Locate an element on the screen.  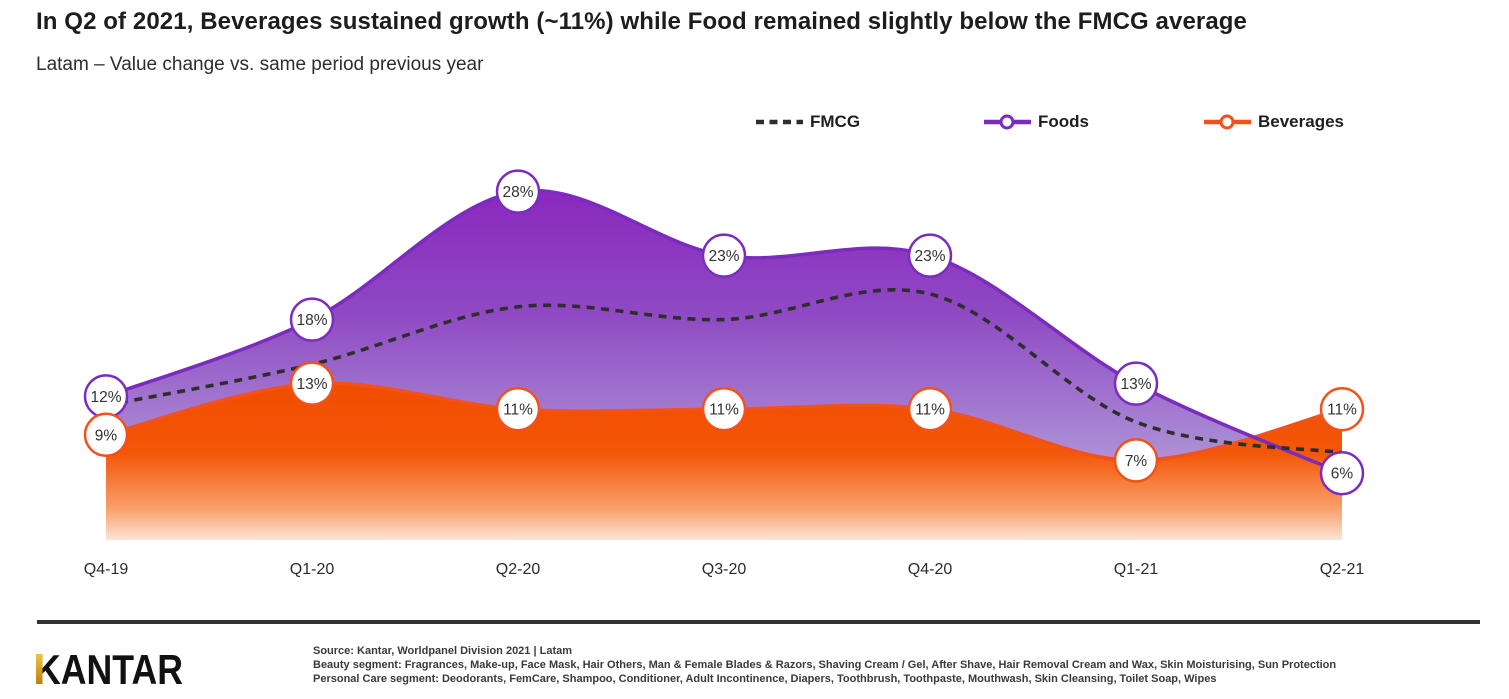
beverages-data-label: 7% is located at coordinates (1136, 461).